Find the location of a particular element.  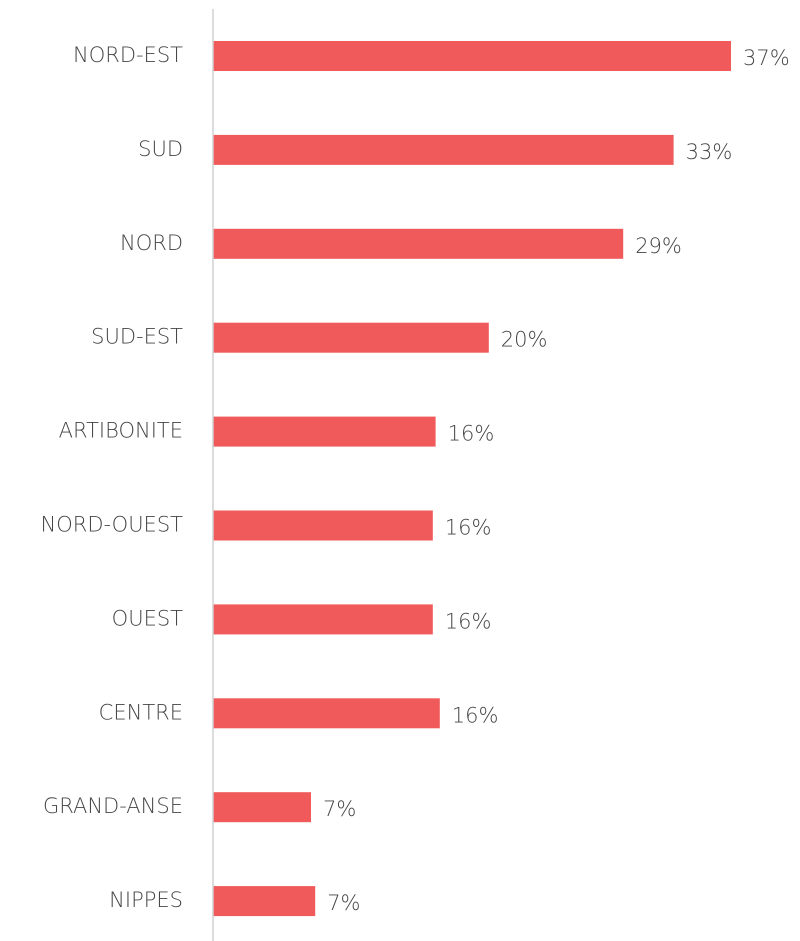

value-label: 37% is located at coordinates (766, 58).